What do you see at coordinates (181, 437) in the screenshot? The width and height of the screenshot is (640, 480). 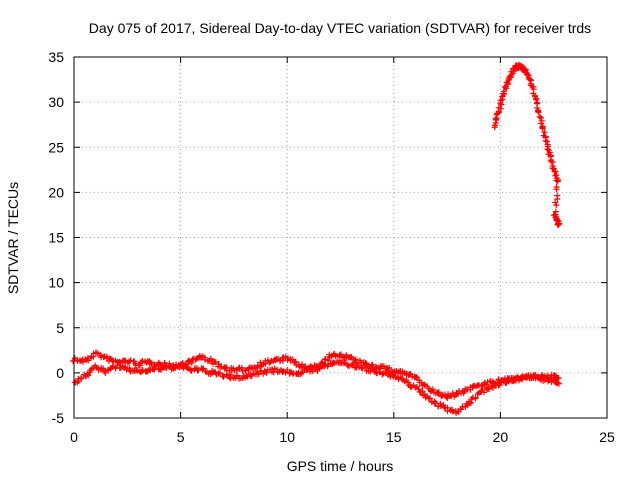 I see `x-tick-label: 5` at bounding box center [181, 437].